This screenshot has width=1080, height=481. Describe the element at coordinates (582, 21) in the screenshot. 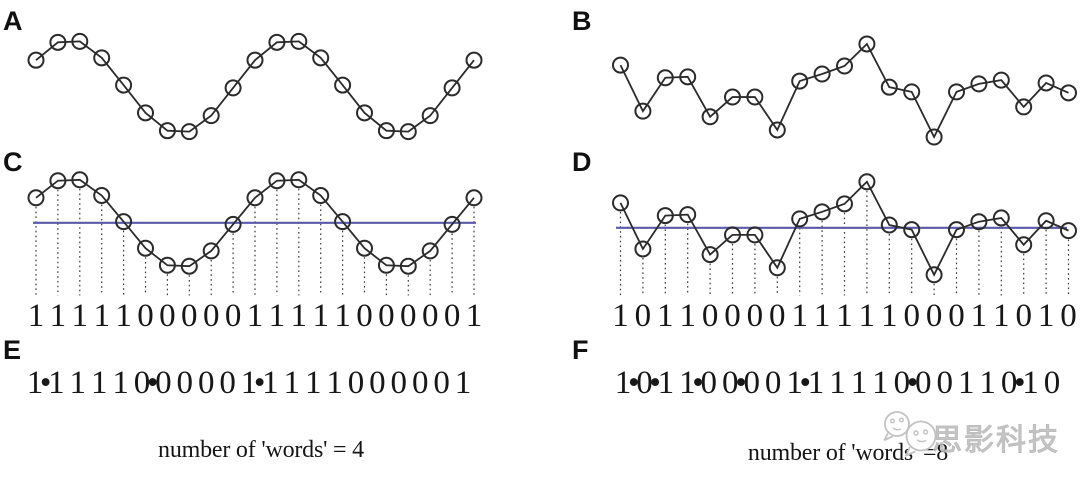

I see `panel-label-b: B` at that location.